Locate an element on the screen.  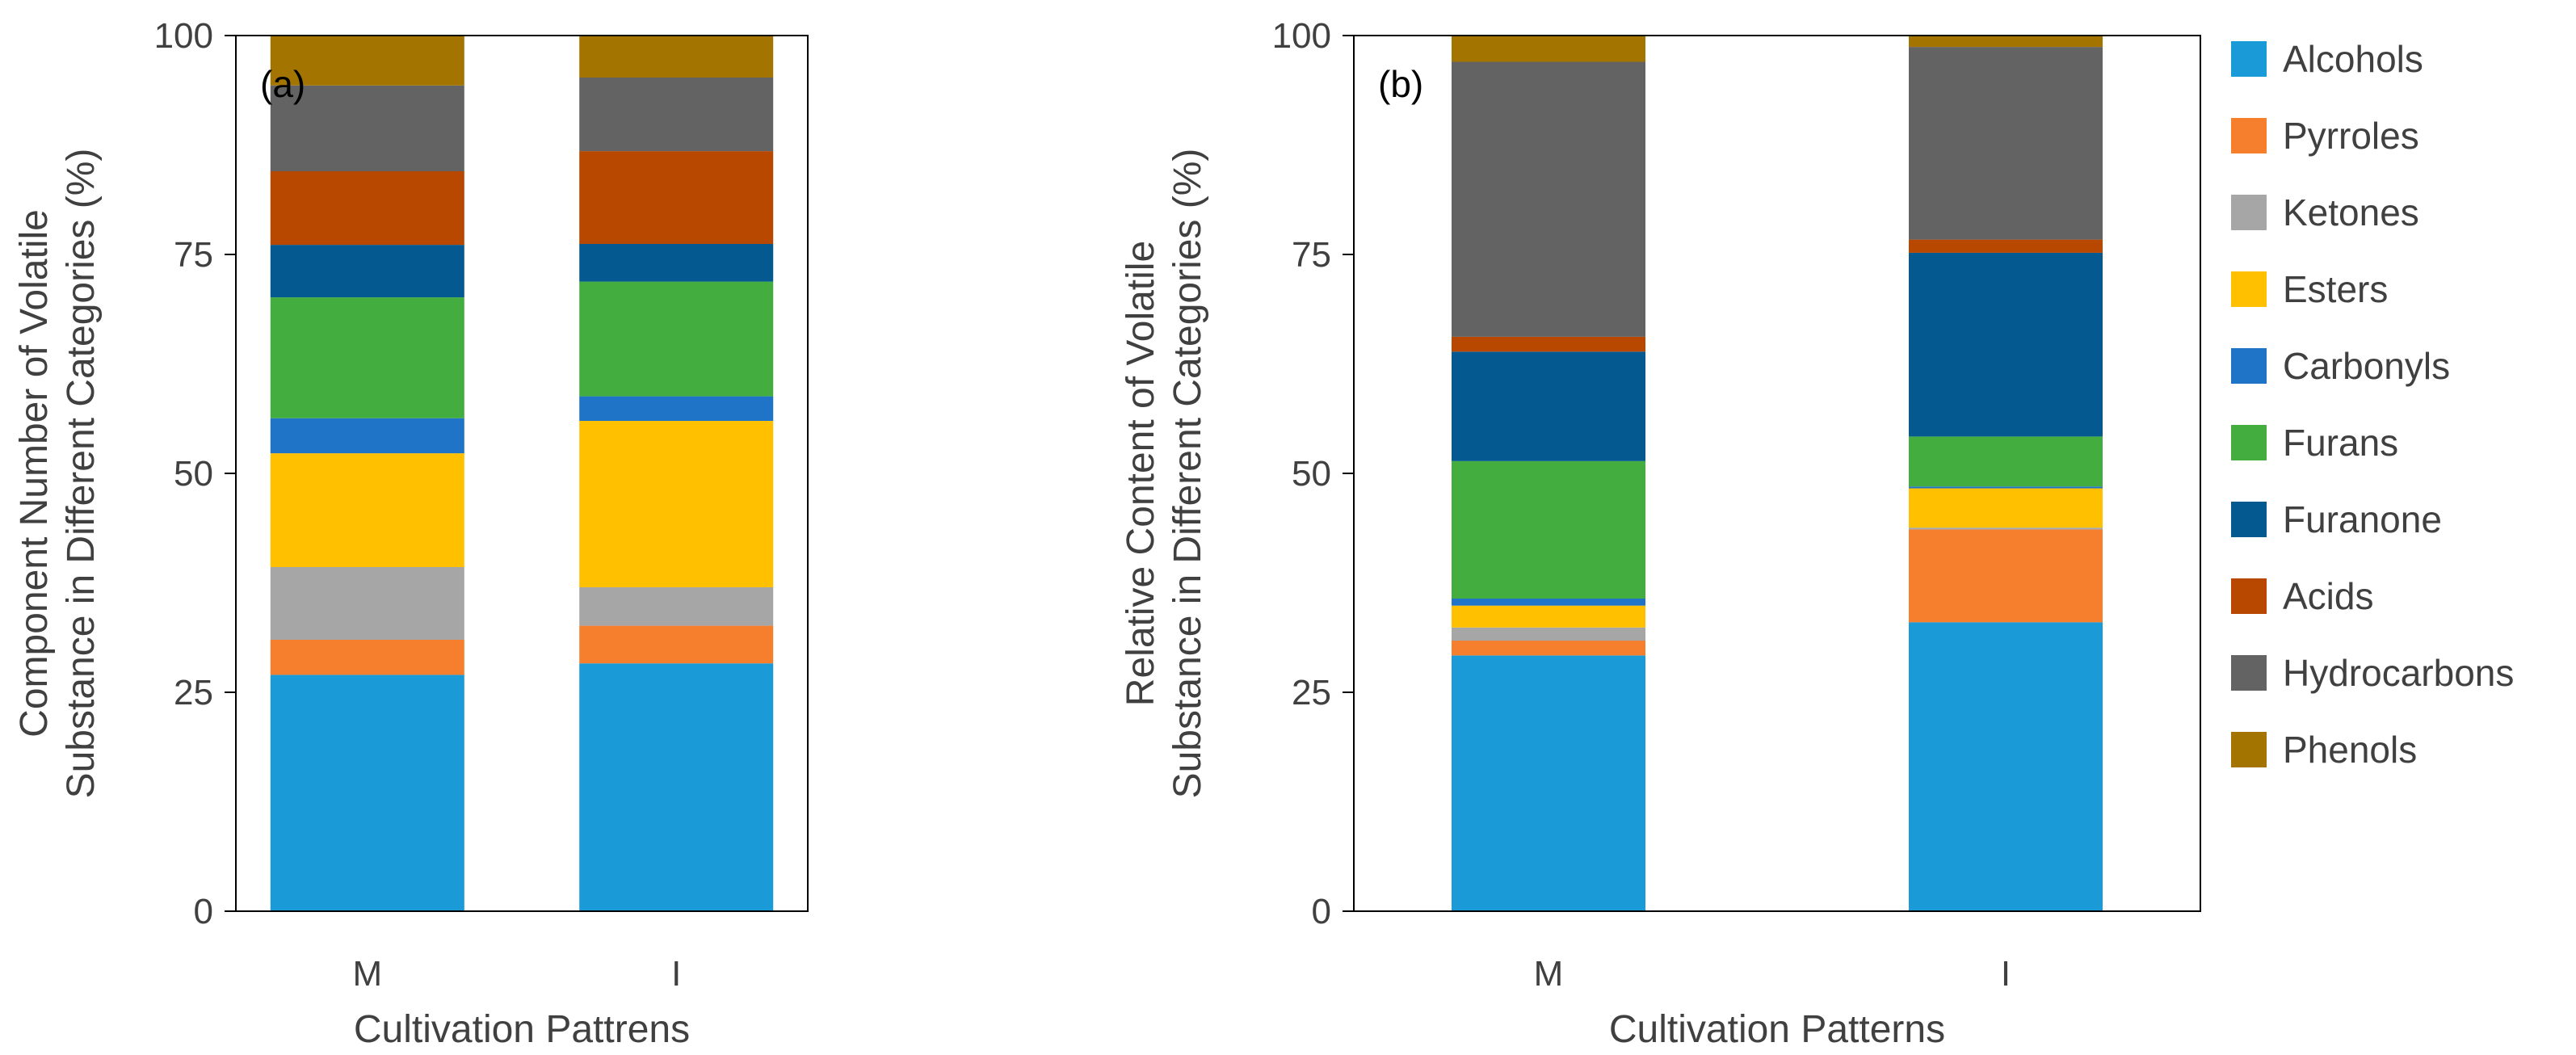
x-axis-title: Cultivation Patterns is located at coordinates (1777, 1029).